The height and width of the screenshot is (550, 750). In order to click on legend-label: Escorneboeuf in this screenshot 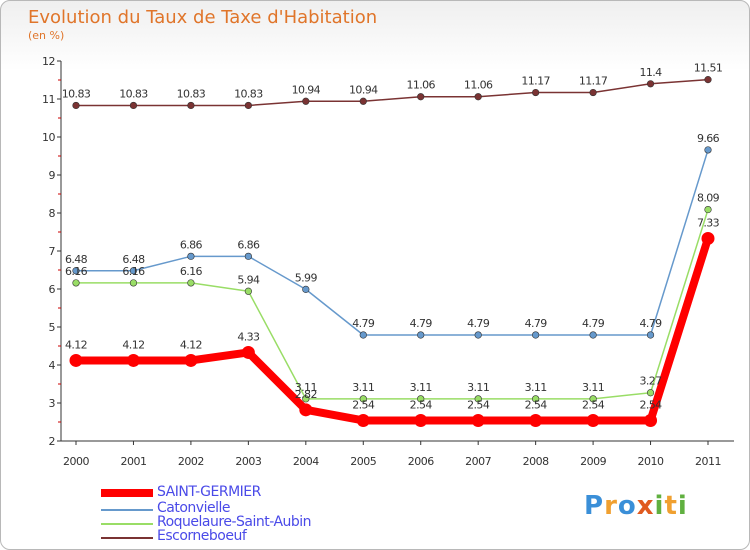, I will do `click(202, 536)`.